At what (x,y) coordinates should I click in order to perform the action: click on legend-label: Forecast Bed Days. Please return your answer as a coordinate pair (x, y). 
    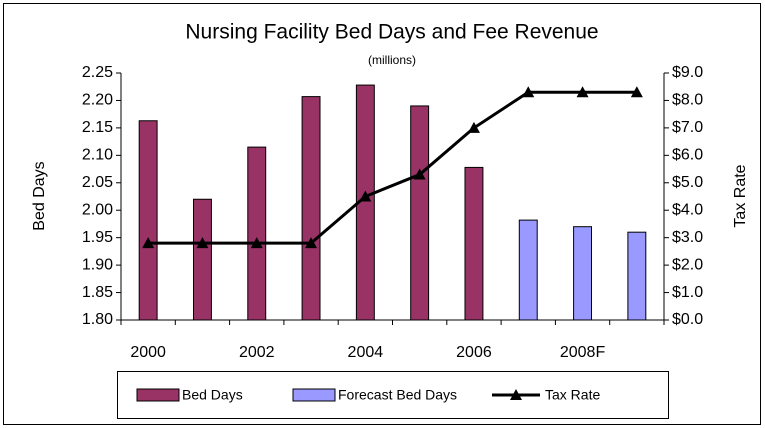
    Looking at the image, I should click on (397, 395).